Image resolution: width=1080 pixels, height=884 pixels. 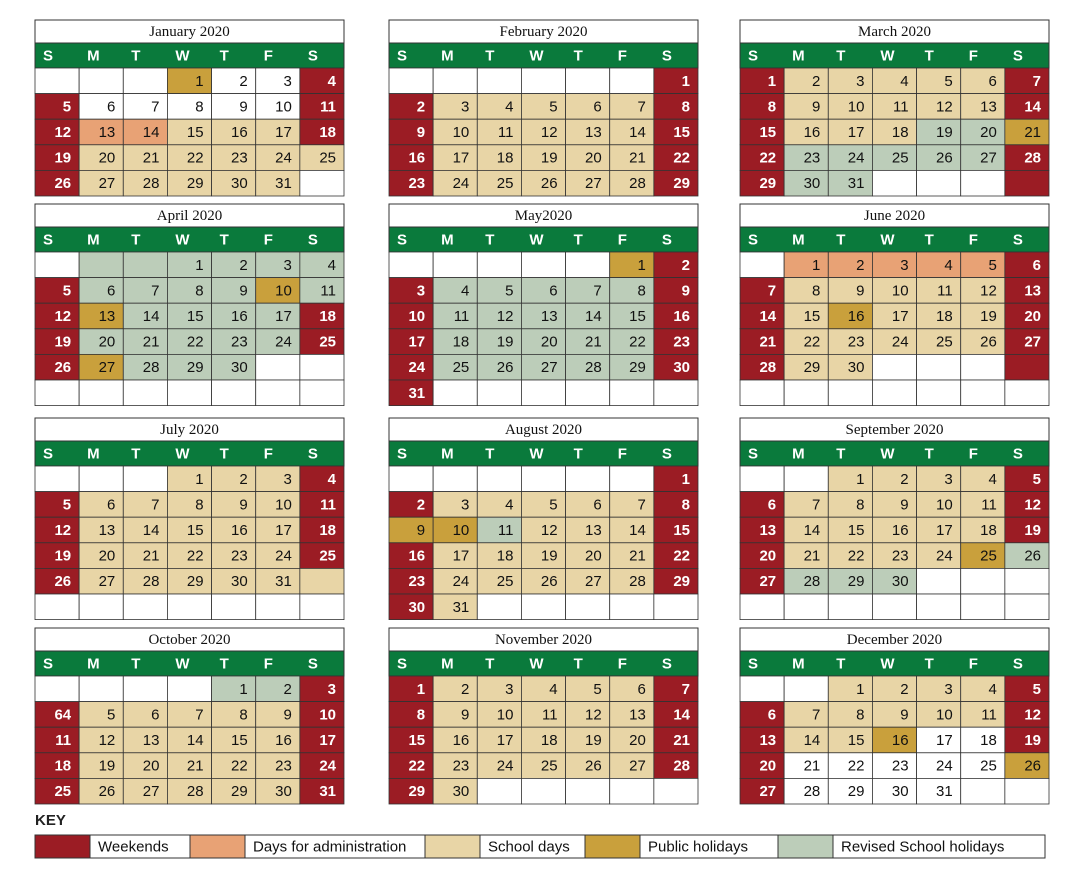 I want to click on weekday-label: F, so click(x=622, y=453).